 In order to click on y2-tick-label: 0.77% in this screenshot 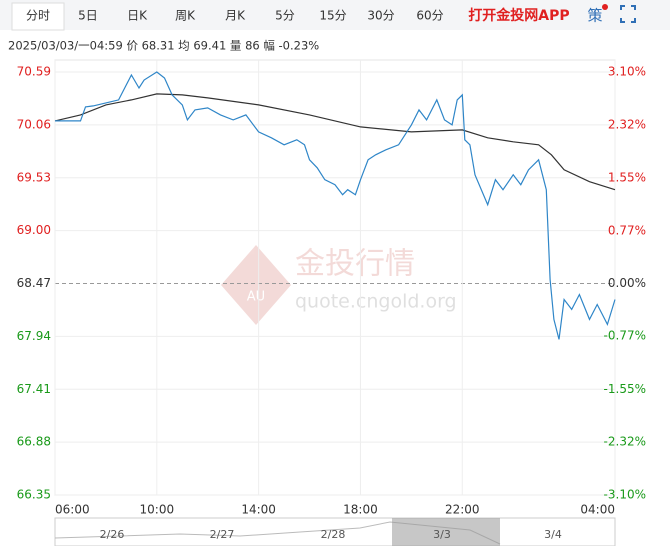, I will do `click(627, 230)`.